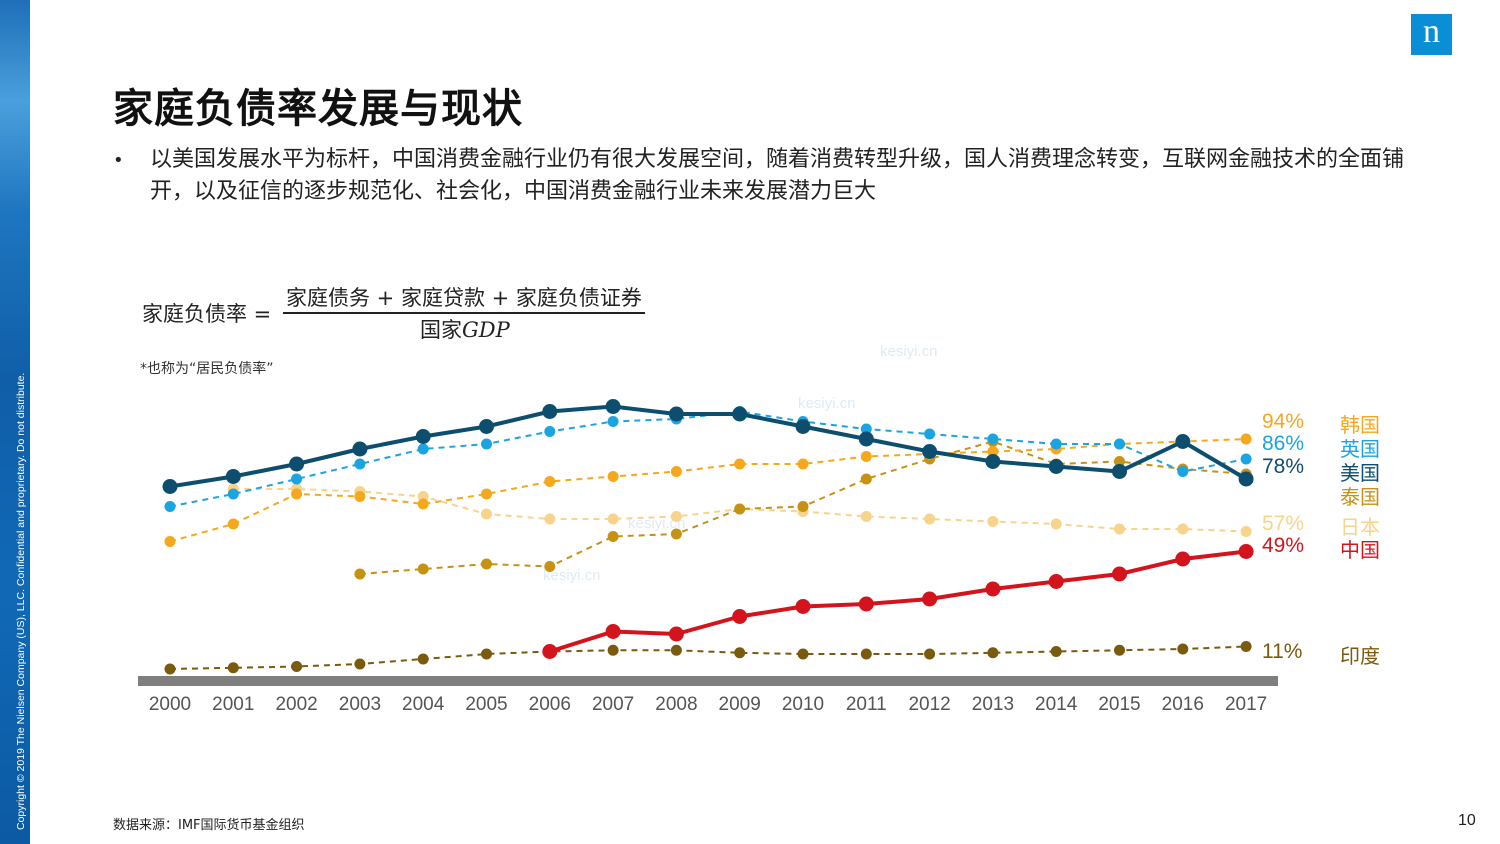  I want to click on end-value-label: 94%, so click(1283, 421).